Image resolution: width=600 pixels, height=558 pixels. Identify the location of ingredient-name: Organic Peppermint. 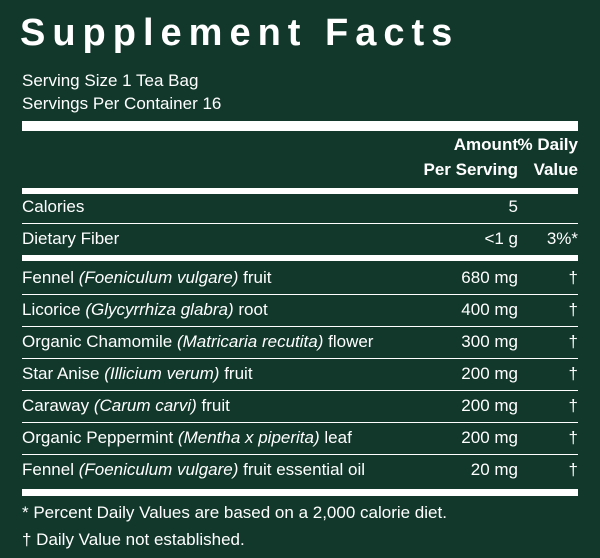
(98, 437).